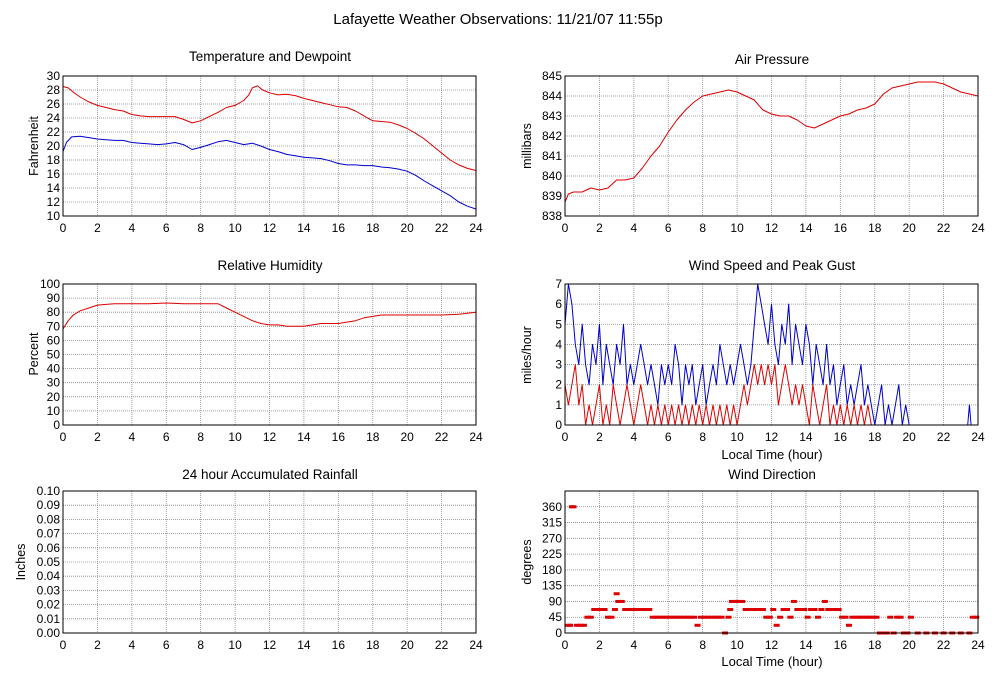 Image resolution: width=1000 pixels, height=680 pixels. Describe the element at coordinates (552, 507) in the screenshot. I see `direction-y-tick-label: 360` at that location.